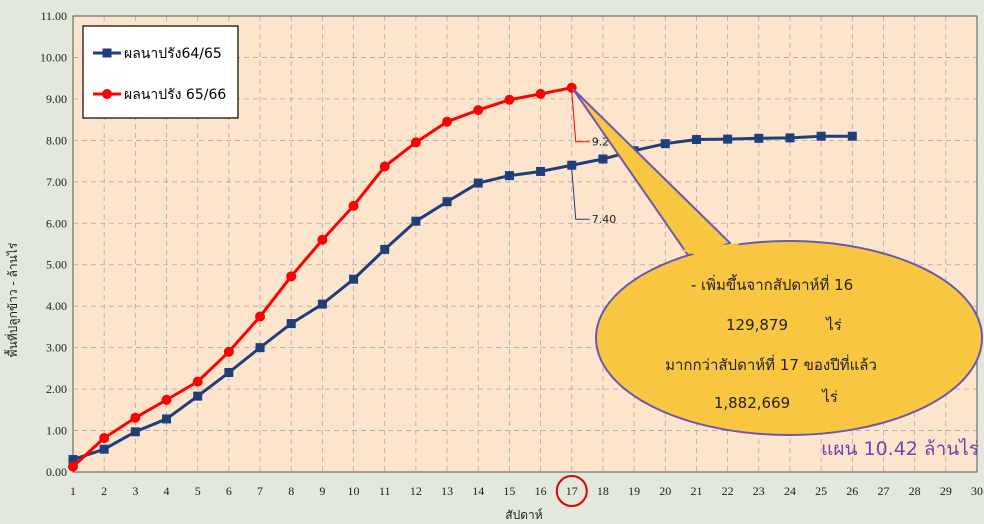 This screenshot has width=984, height=524. I want to click on plan-label: แผน 10.42 ล้านไร่, so click(900, 449).